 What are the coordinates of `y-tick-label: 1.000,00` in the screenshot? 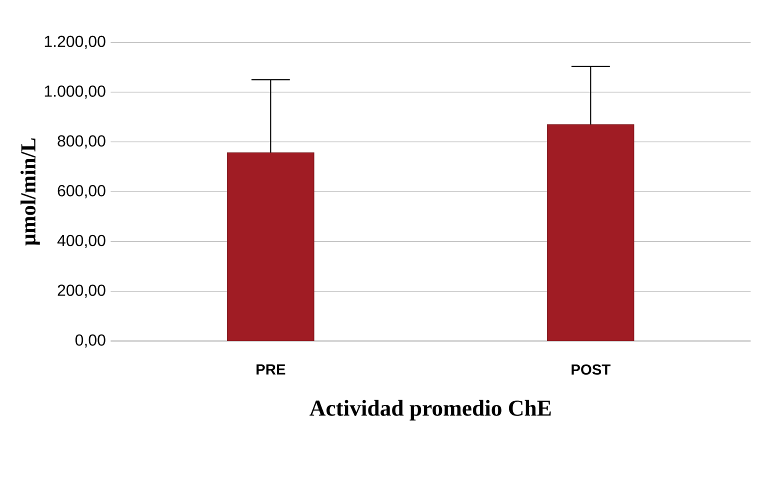 It's located at (75, 92).